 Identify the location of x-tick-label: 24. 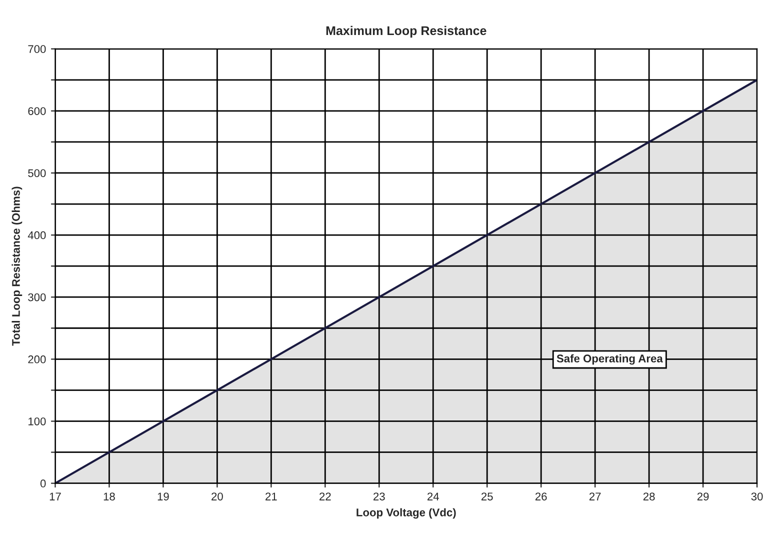
(433, 496).